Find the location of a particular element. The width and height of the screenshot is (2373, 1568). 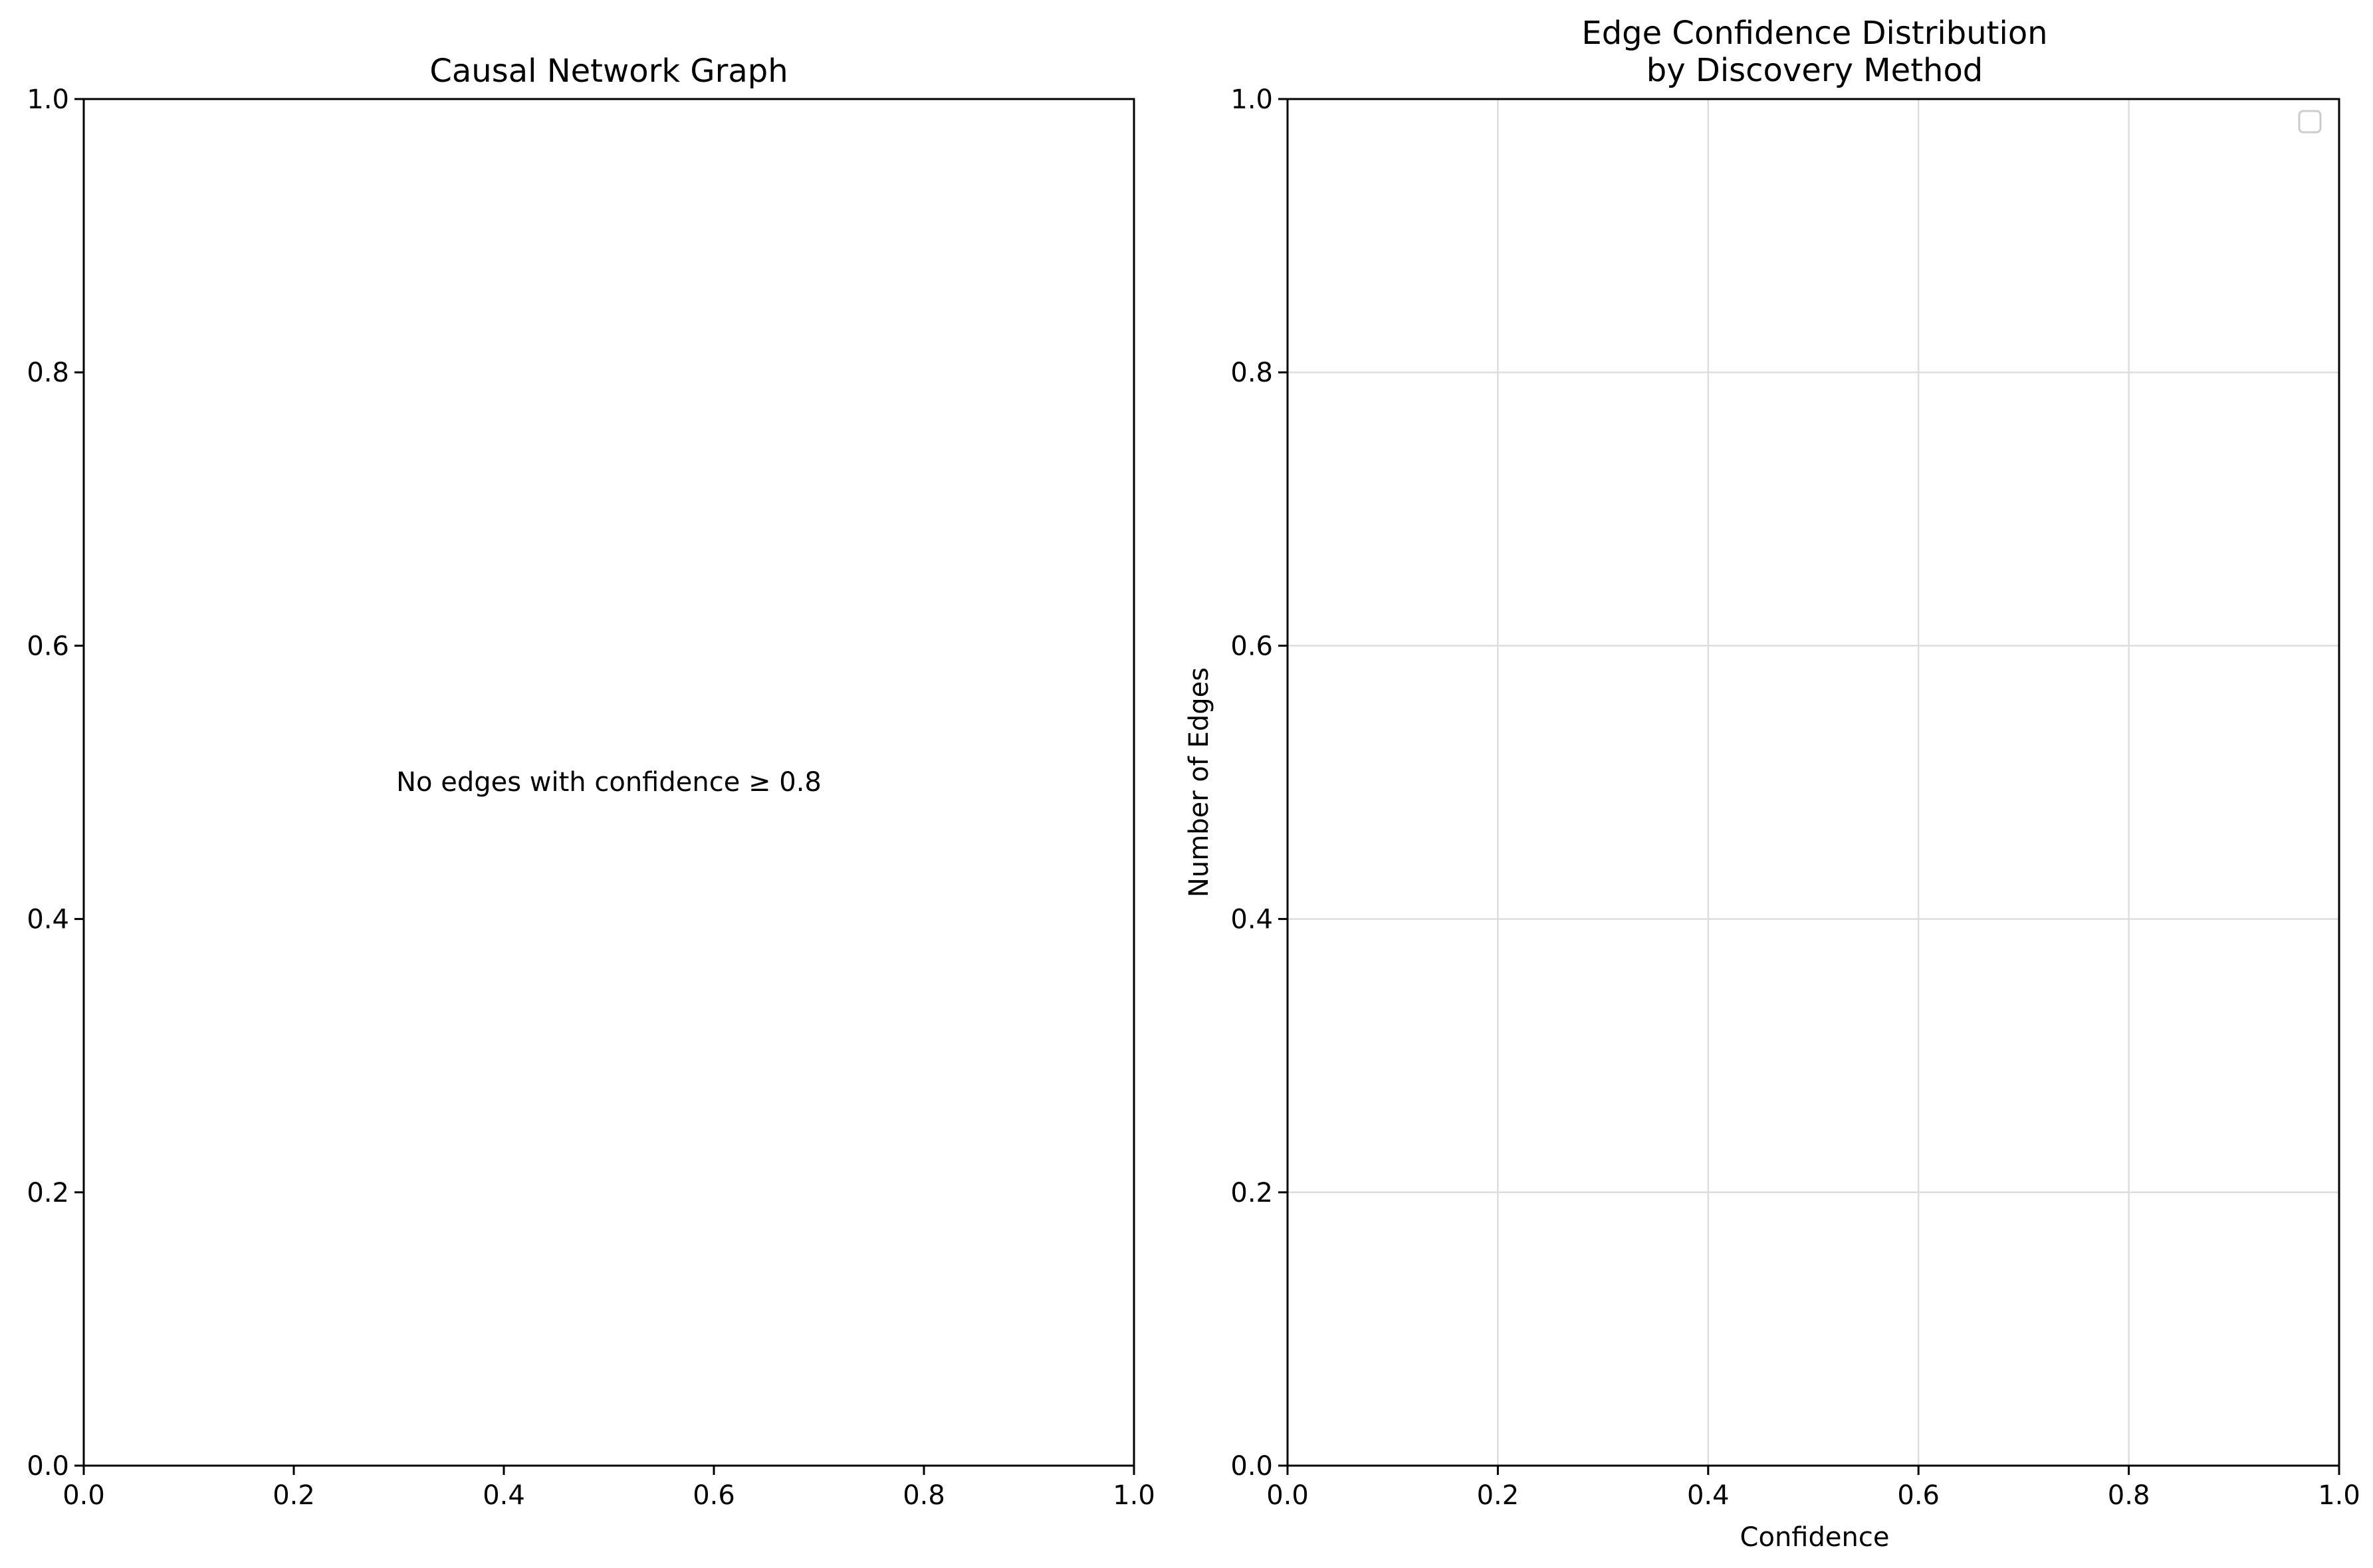

right-x-tick-label: 1.0 is located at coordinates (2339, 1495).